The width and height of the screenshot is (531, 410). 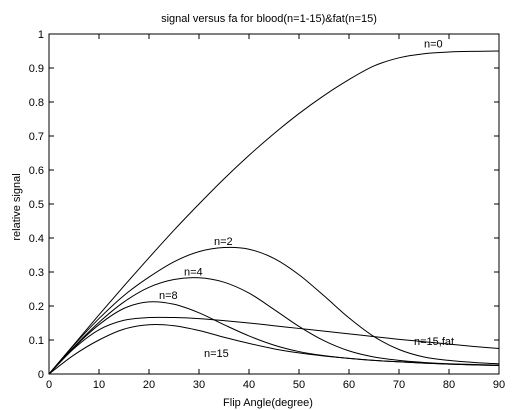 I want to click on y-tick-label: 0.8, so click(x=36, y=103).